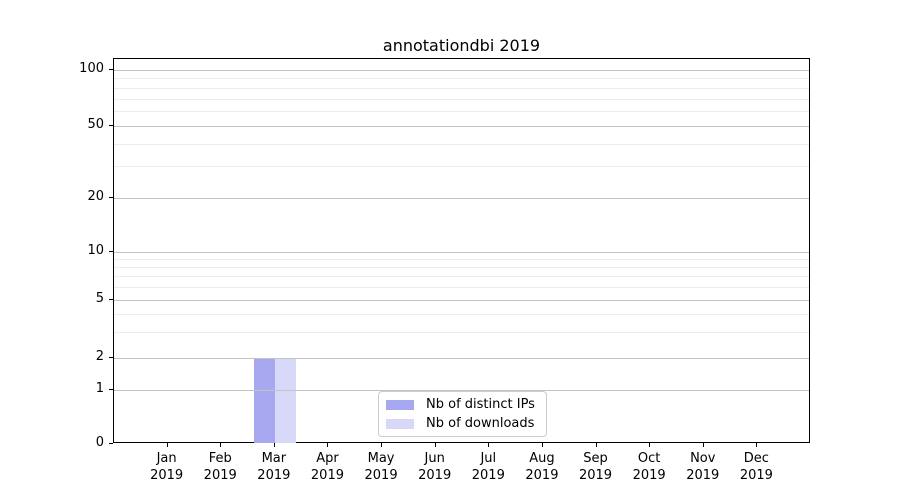 The width and height of the screenshot is (900, 500). Describe the element at coordinates (99, 442) in the screenshot. I see `y-tick-label-0: 0` at that location.